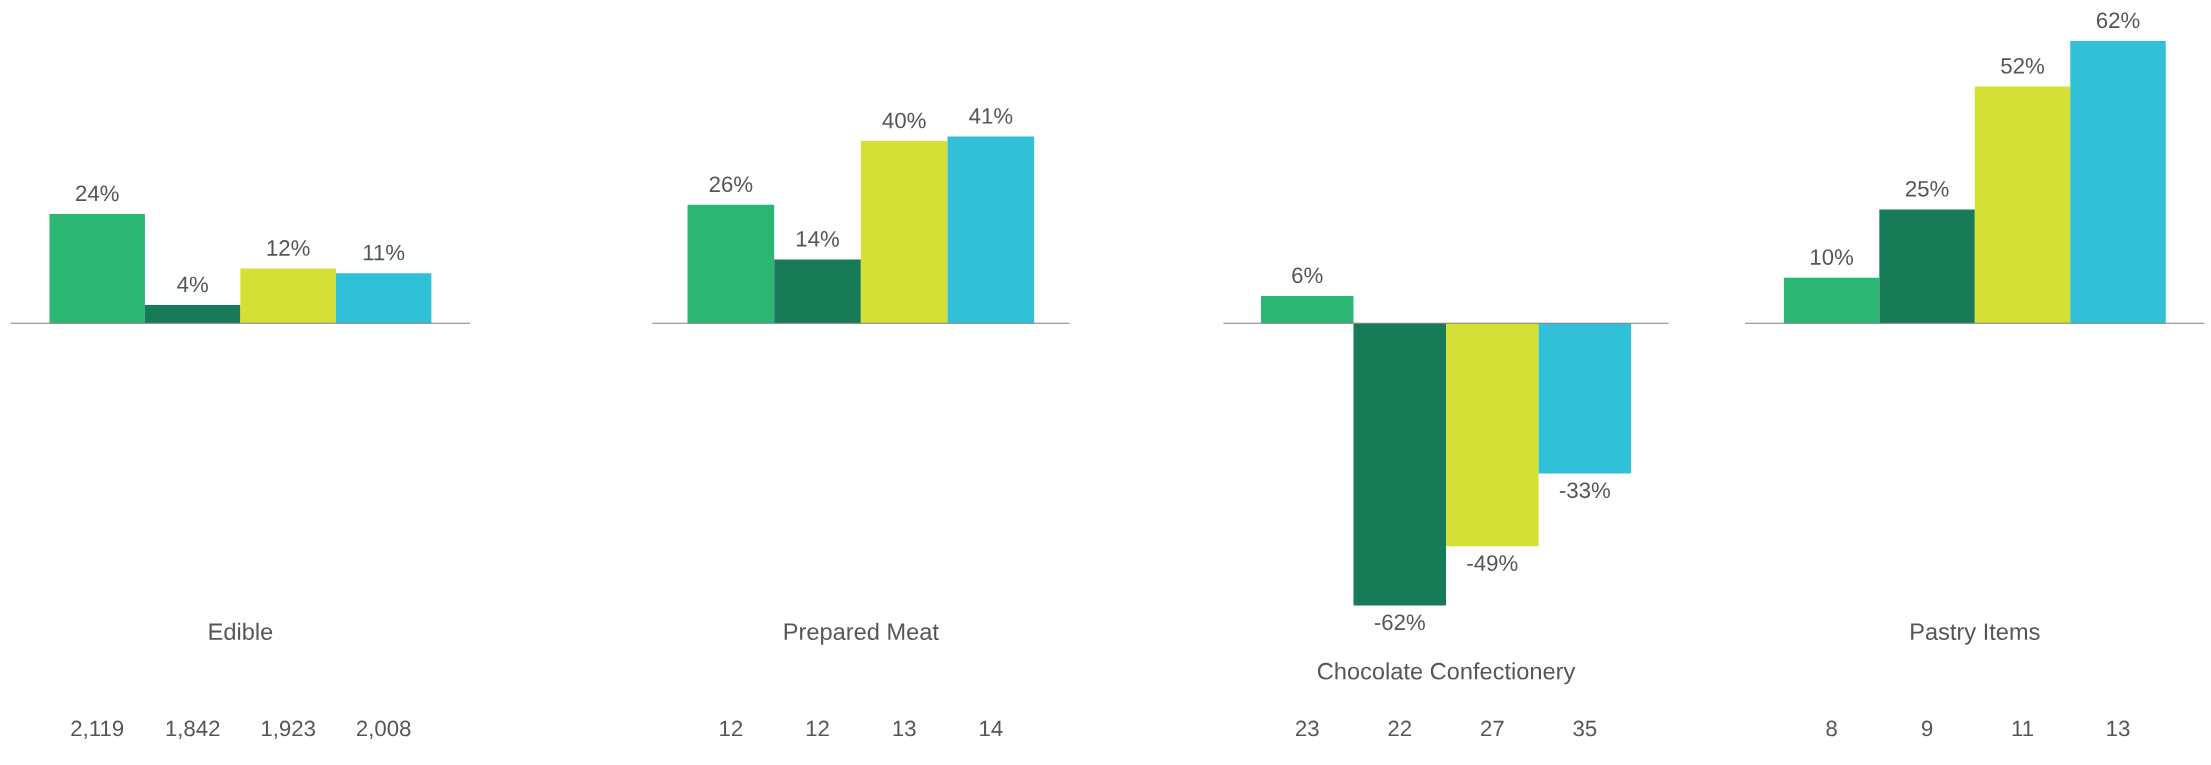 The image size is (2211, 765). I want to click on x-tick-label: 2,119, so click(97, 729).